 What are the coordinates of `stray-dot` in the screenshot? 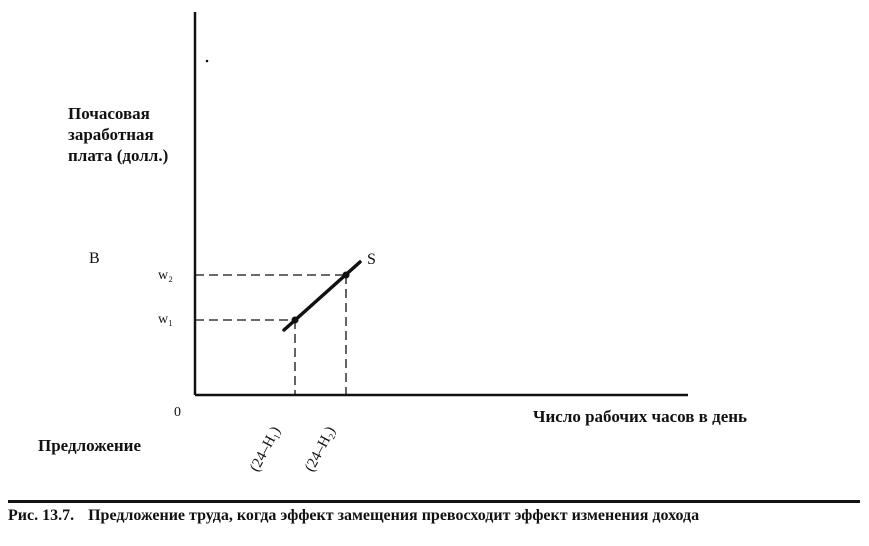 It's located at (207, 61).